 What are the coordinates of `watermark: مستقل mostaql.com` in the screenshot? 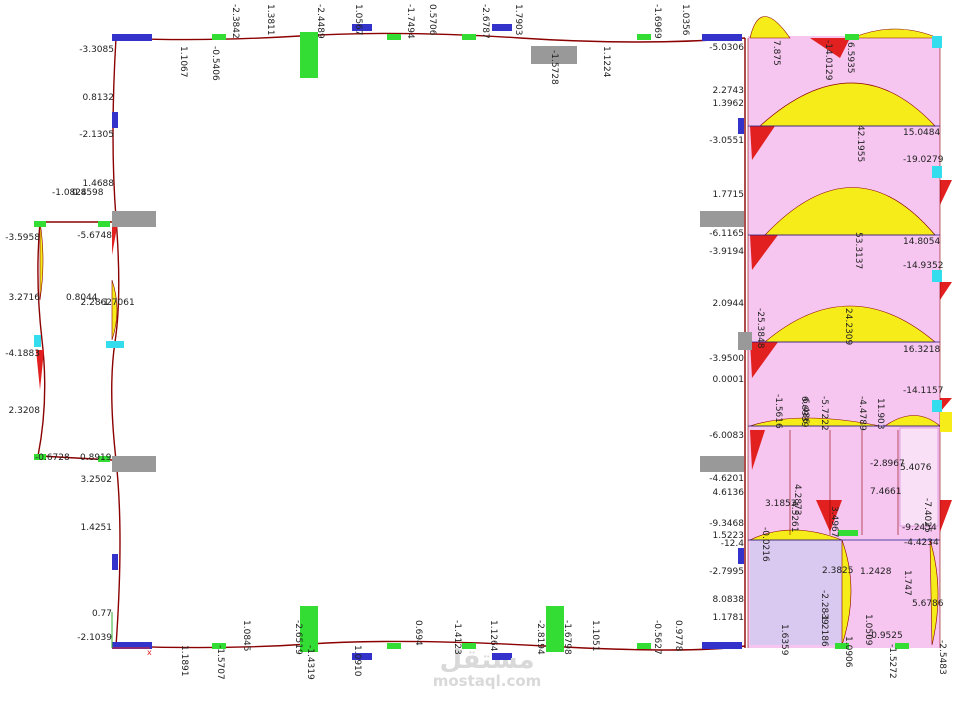 It's located at (487, 667).